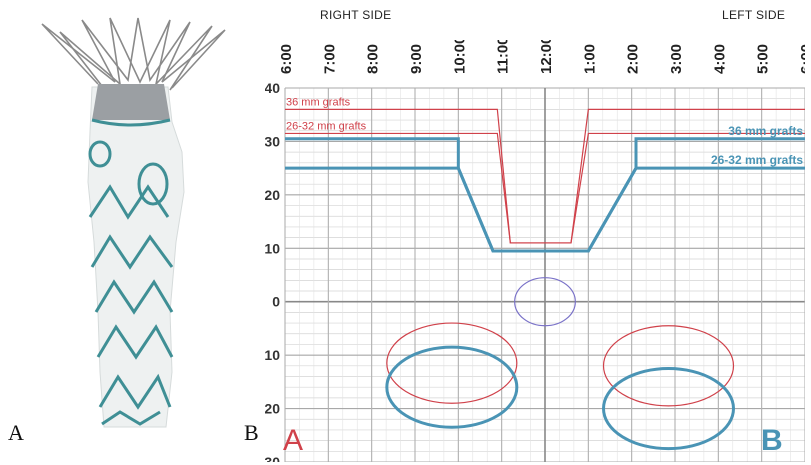 This screenshot has height=465, width=811. Describe the element at coordinates (272, 248) in the screenshot. I see `y-tick-label: 10` at that location.